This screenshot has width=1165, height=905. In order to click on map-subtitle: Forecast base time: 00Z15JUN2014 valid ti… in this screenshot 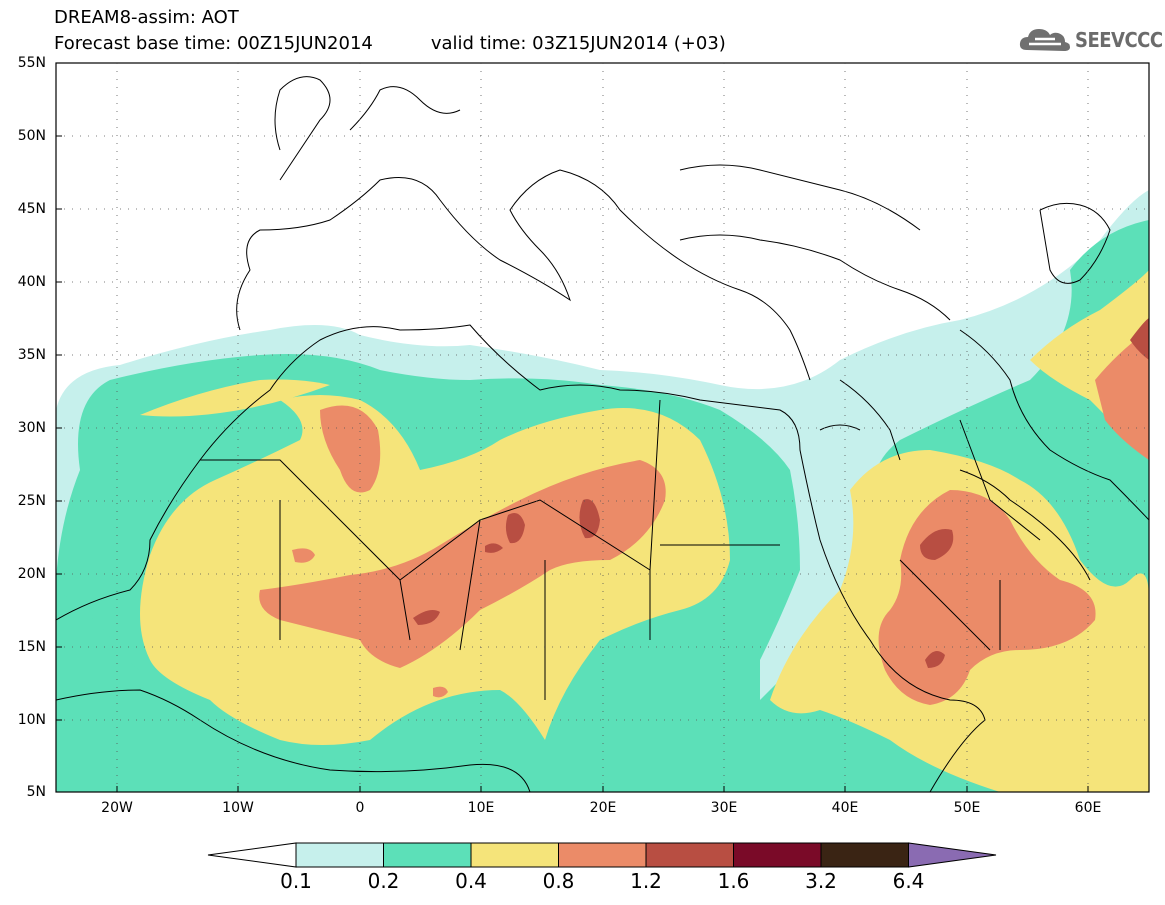, I will do `click(390, 44)`.